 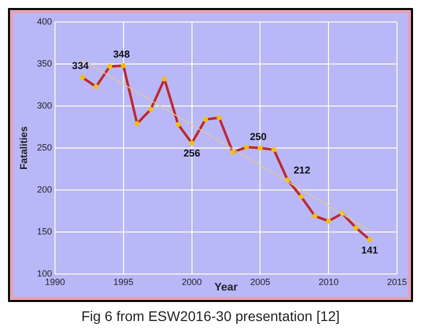 I want to click on data-label: 141, so click(x=369, y=250).